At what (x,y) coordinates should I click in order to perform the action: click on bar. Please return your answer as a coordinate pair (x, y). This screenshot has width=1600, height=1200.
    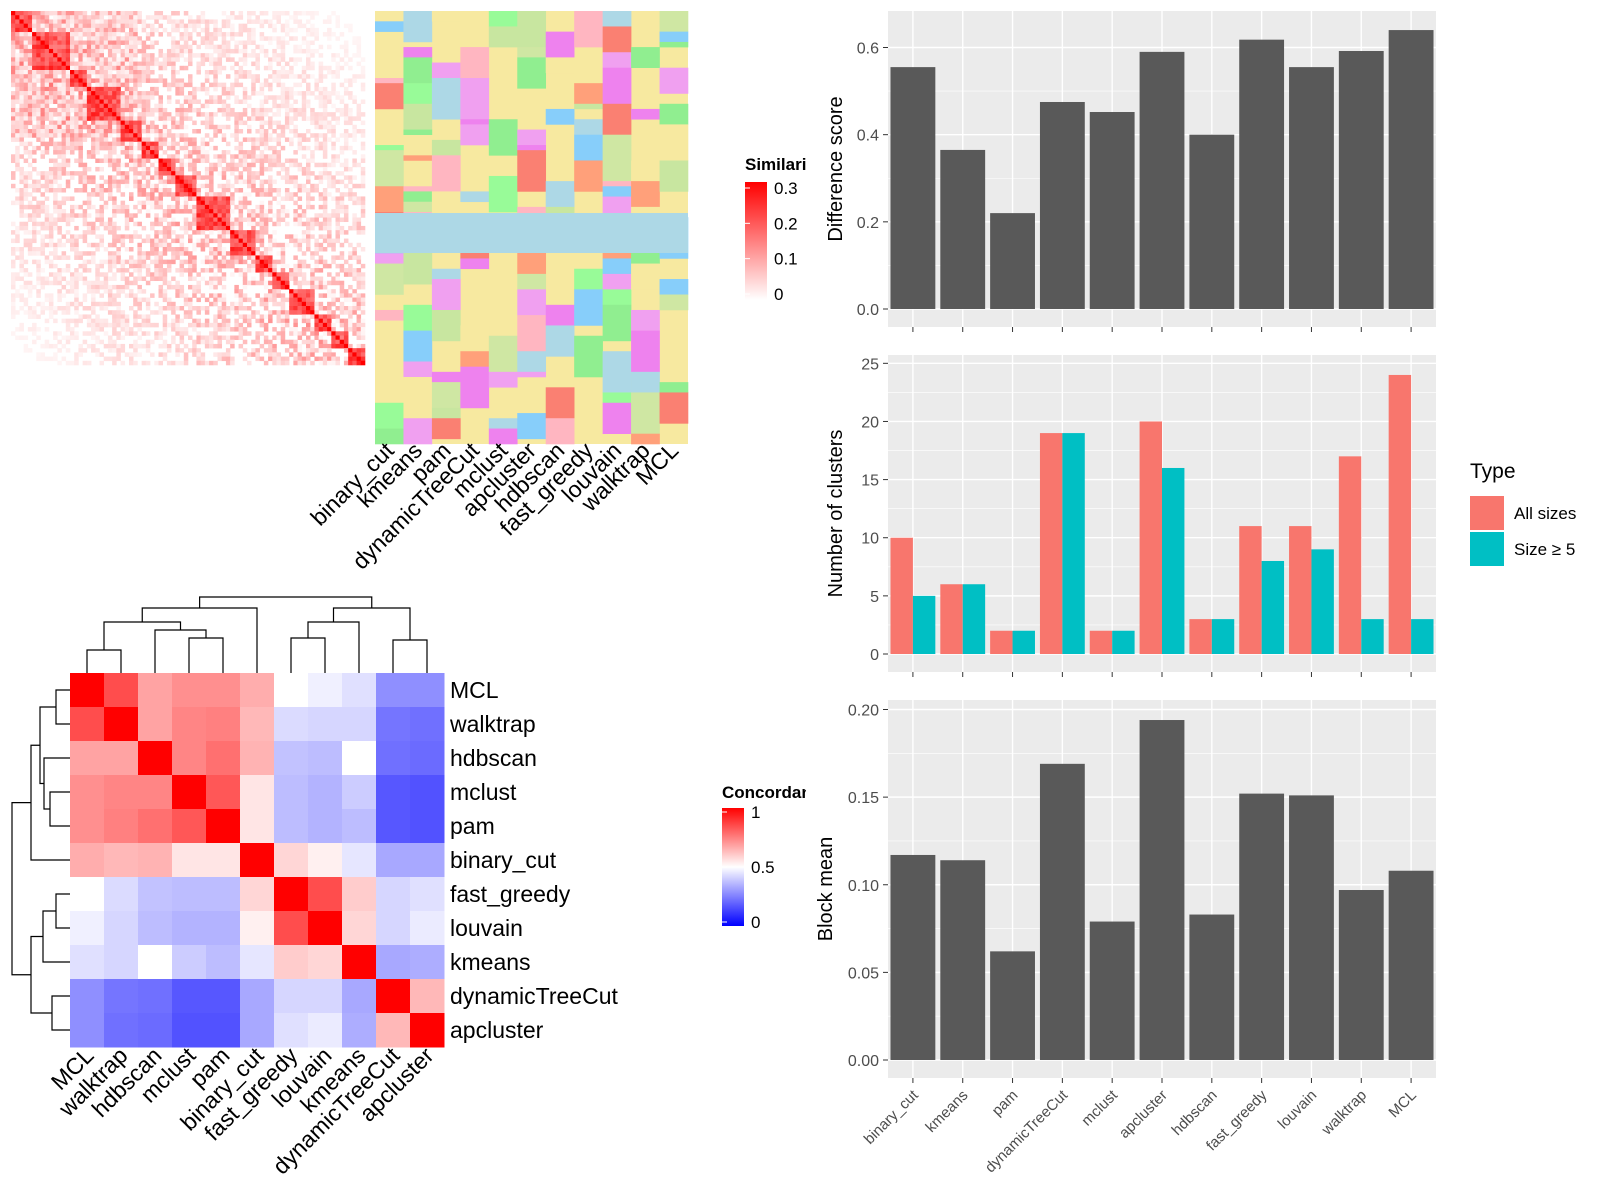
    Looking at the image, I should click on (1411, 169).